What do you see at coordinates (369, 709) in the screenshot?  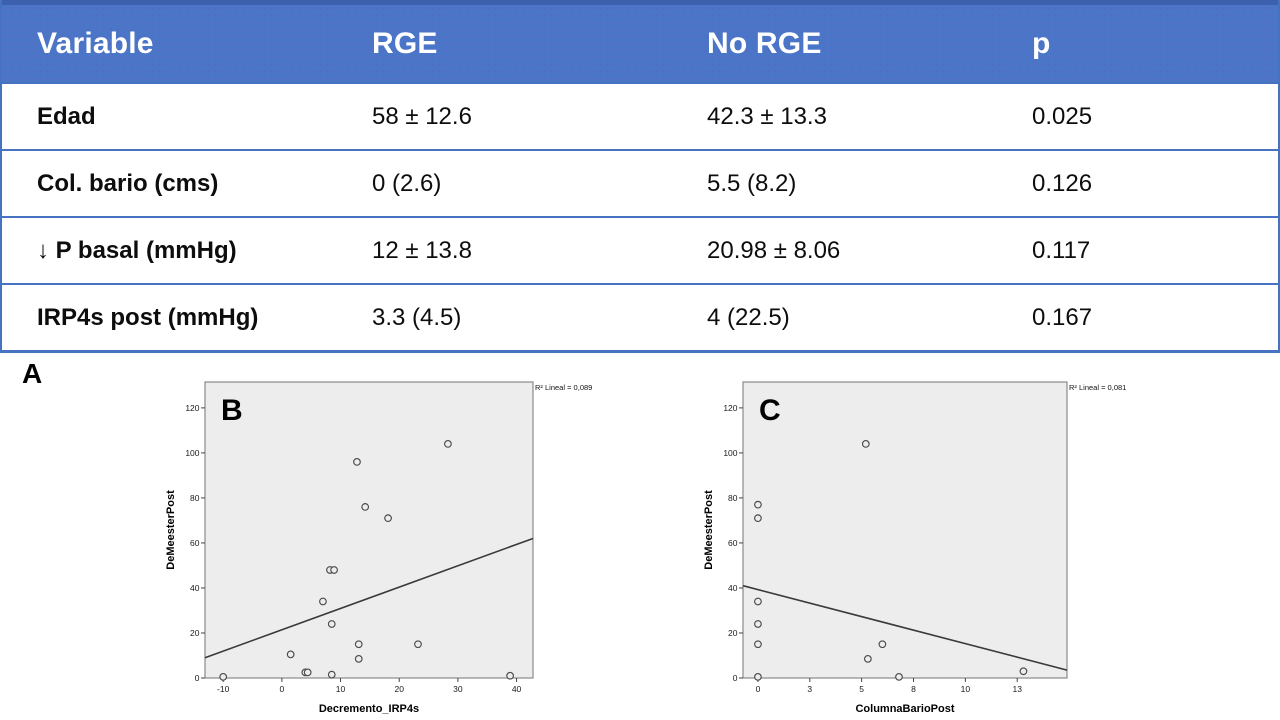 I see `x-axis-title: Decremento_IRP4s` at bounding box center [369, 709].